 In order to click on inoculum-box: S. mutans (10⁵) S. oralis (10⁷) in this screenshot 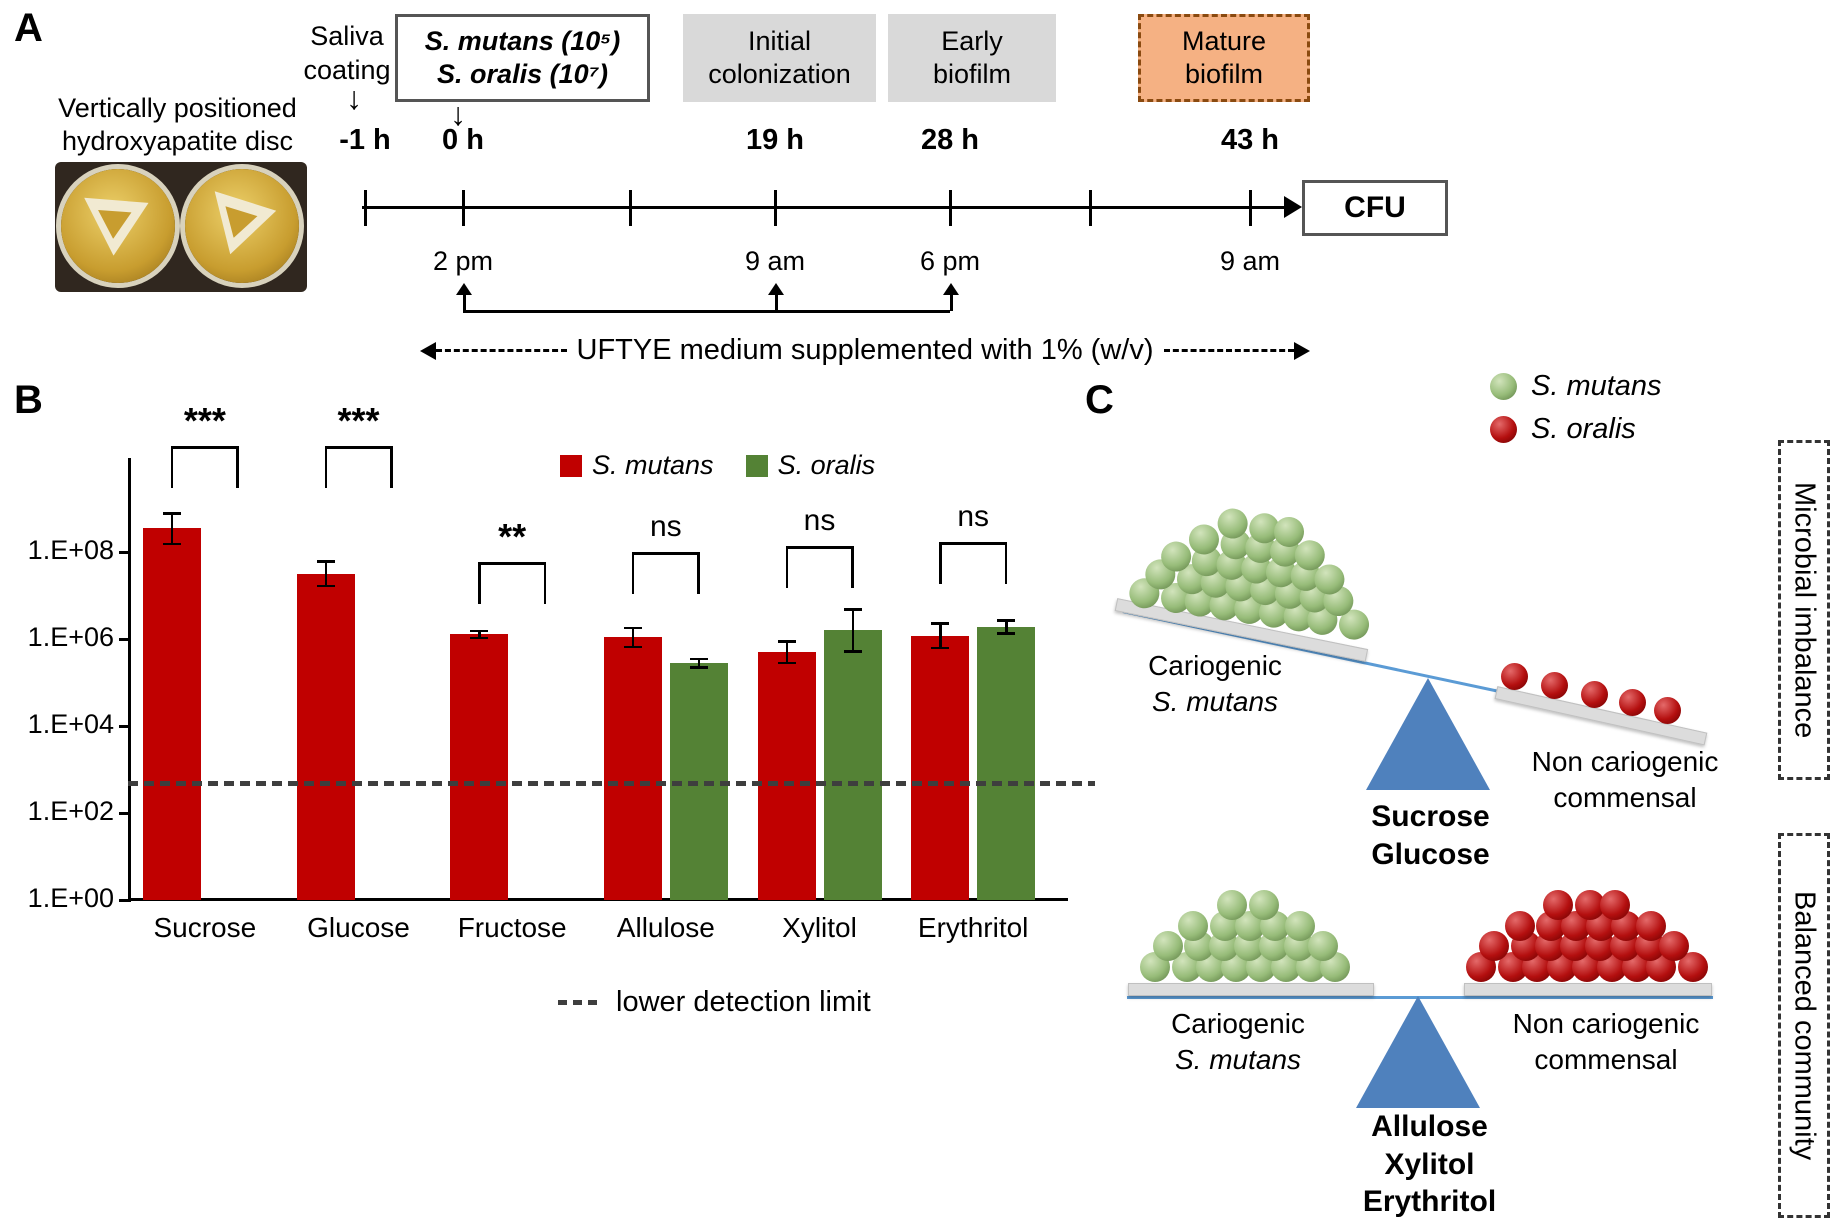, I will do `click(522, 58)`.